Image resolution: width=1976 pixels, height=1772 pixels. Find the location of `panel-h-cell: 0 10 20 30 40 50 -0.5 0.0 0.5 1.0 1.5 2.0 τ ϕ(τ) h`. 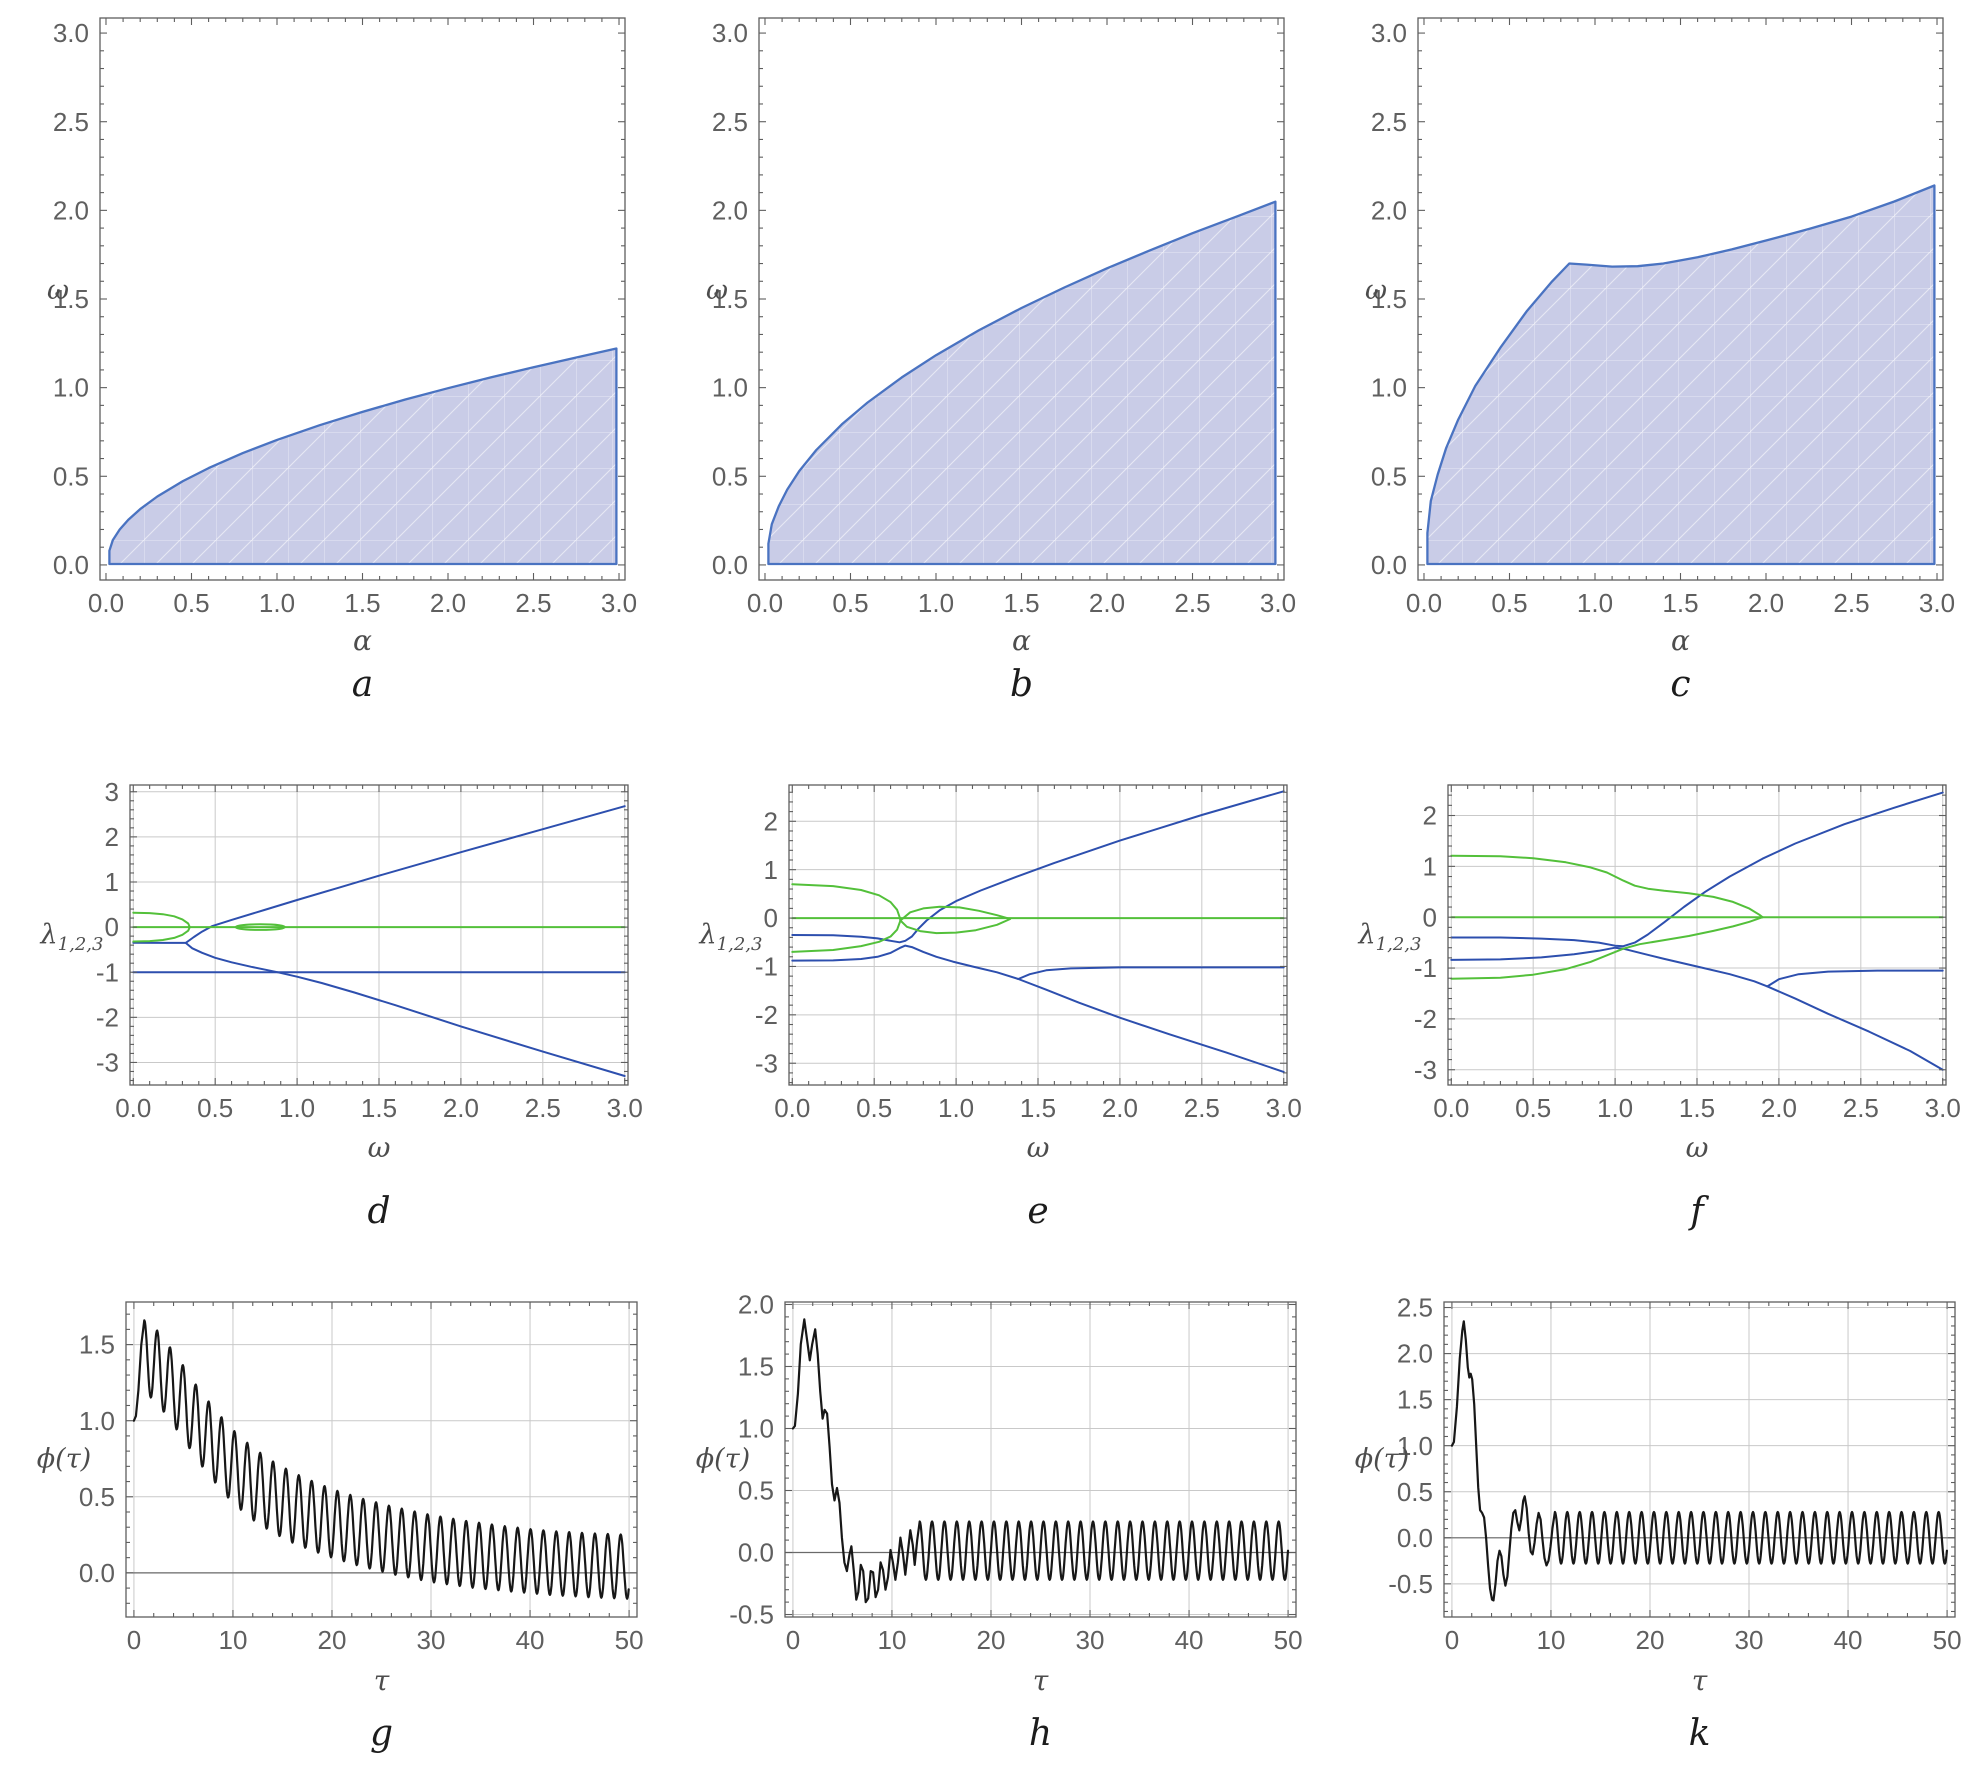

panel-h-cell: 0 10 20 30 40 50 -0.5 0.0 0.5 1.0 1.5 2.0 τ ϕ(τ) h is located at coordinates (988, 1518).